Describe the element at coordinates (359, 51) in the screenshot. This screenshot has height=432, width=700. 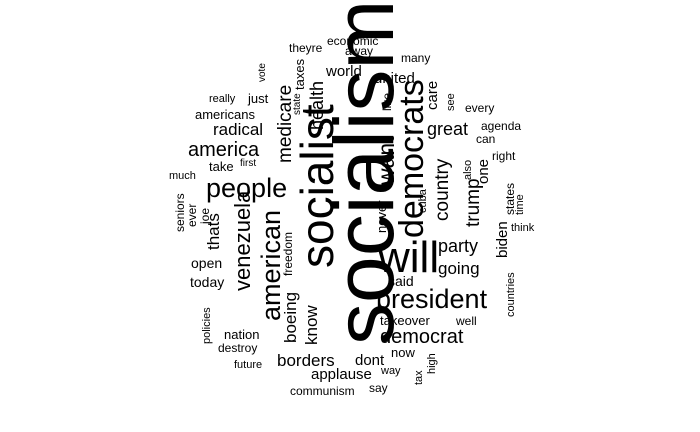
I see `word-away: away` at that location.